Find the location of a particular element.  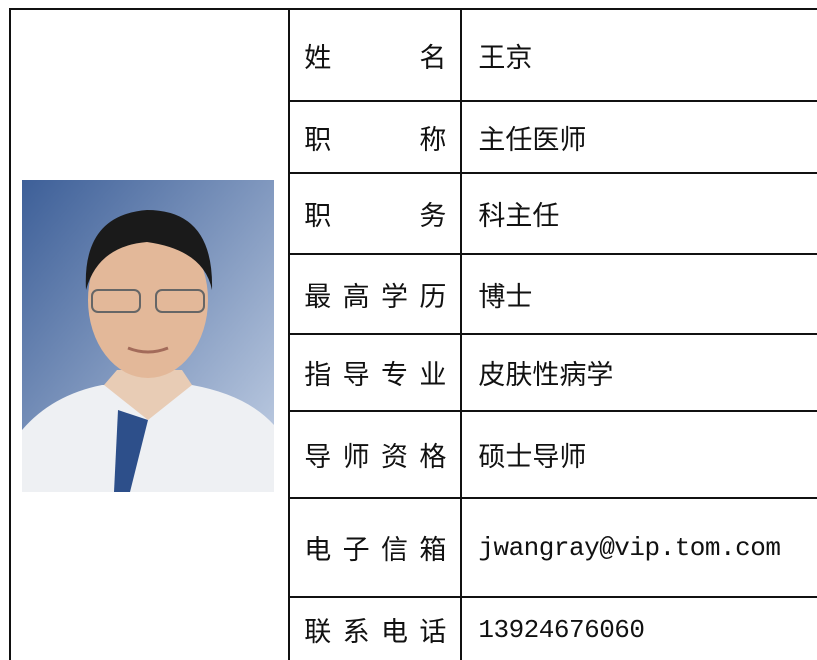

value-cell: 皮肤性病学 is located at coordinates (638, 372).